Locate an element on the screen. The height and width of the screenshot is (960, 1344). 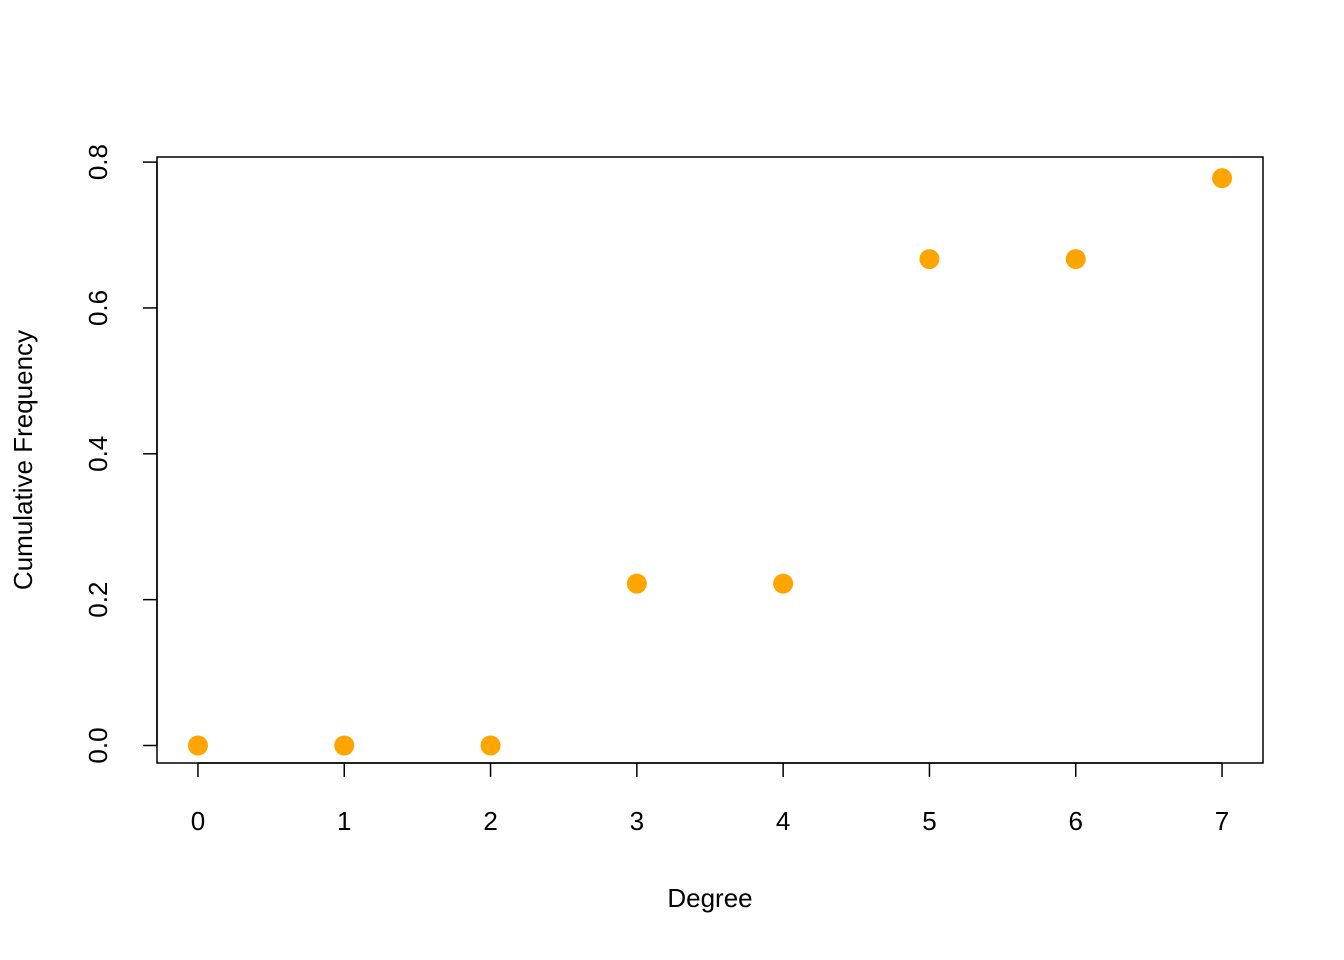
x-tick-label: 5 is located at coordinates (929, 821).